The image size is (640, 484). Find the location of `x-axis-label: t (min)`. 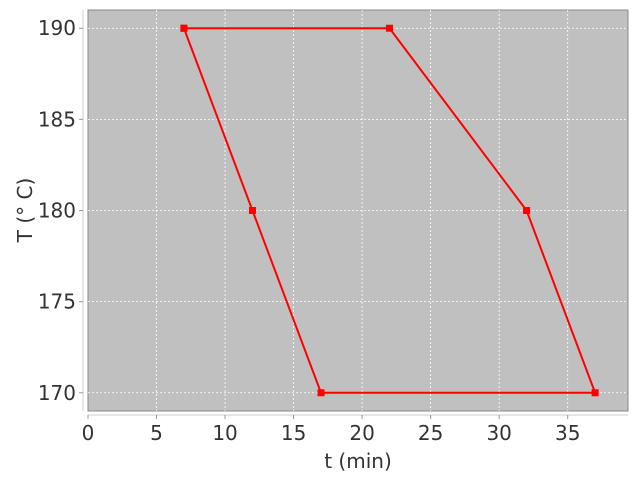

x-axis-label: t (min) is located at coordinates (358, 461).